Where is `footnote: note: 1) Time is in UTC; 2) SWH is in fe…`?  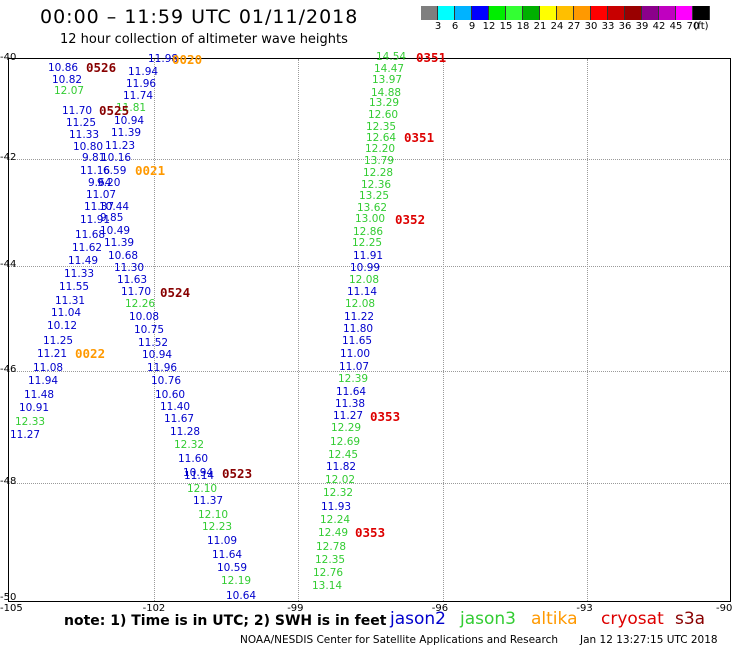
footnote: note: 1) Time is in UTC; 2) SWH is in fe… is located at coordinates (225, 621).